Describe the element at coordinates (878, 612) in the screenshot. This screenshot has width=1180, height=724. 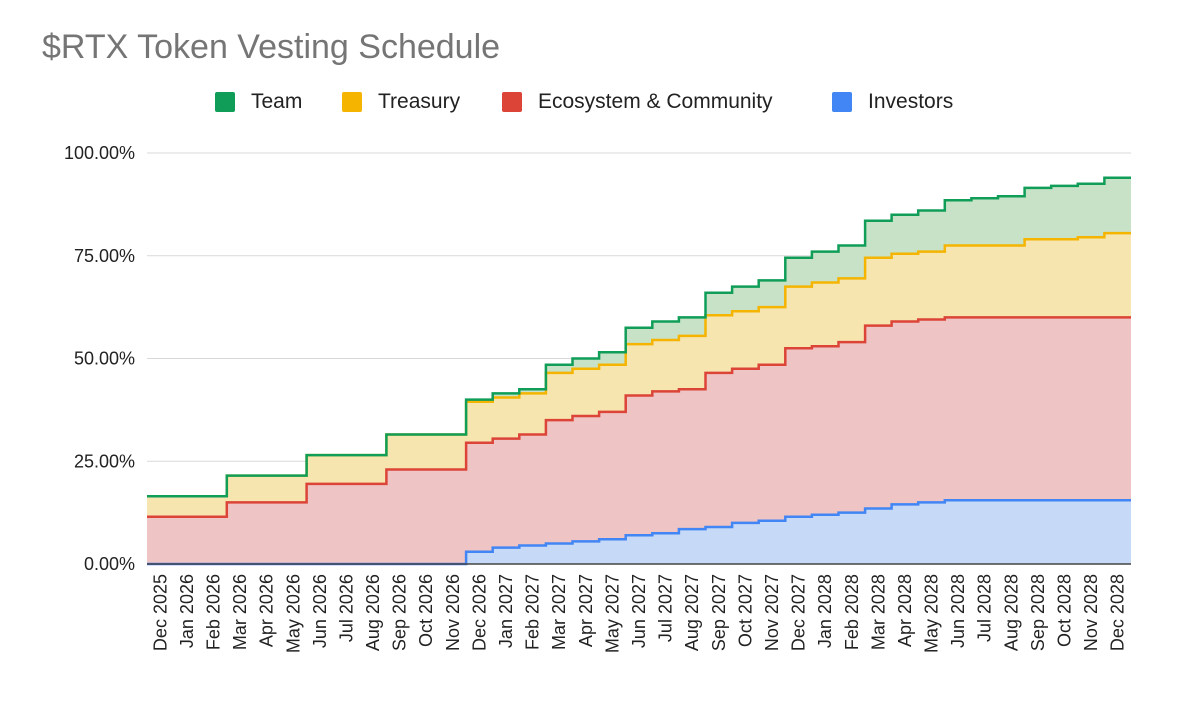
I see `x-tick-label-27: Mar 2028` at that location.